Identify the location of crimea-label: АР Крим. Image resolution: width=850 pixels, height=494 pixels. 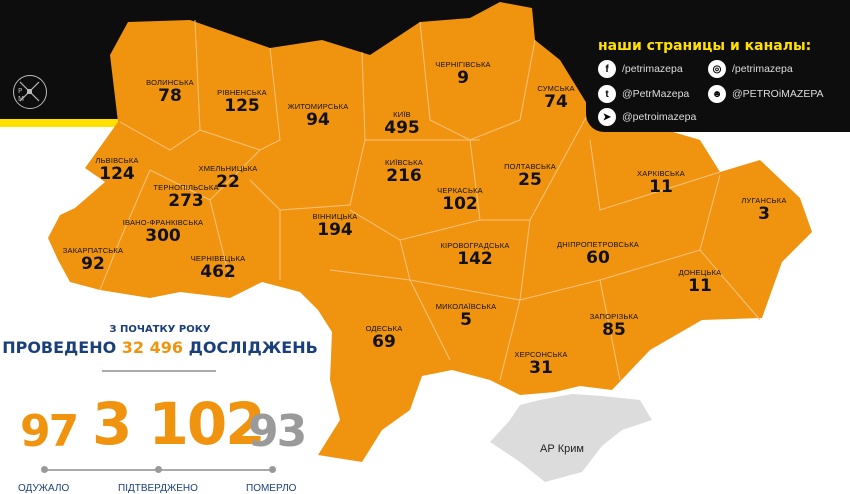
(562, 449).